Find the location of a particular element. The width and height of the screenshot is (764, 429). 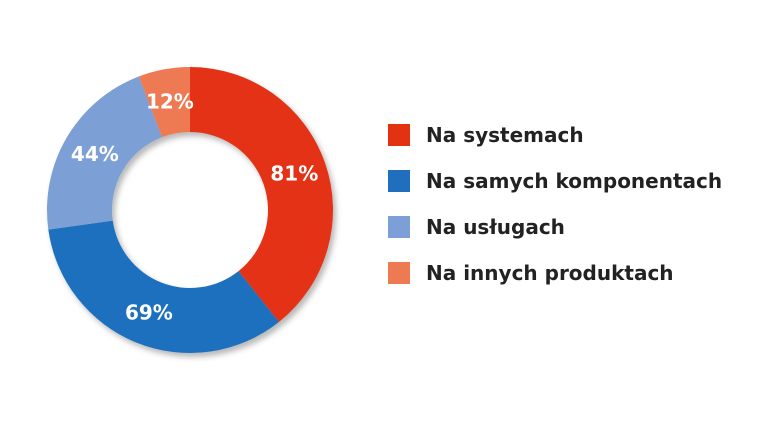

legend-item-4: Na innych produktach is located at coordinates (555, 273).